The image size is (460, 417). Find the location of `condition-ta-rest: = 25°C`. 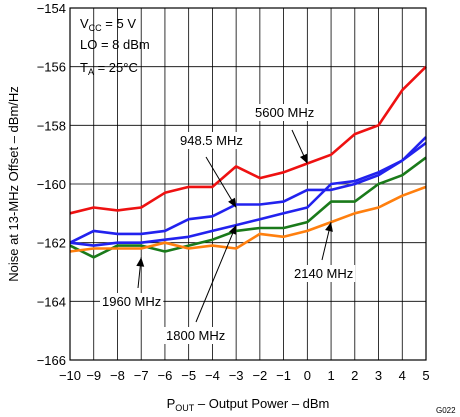

condition-ta-rest: = 25°C is located at coordinates (116, 67).